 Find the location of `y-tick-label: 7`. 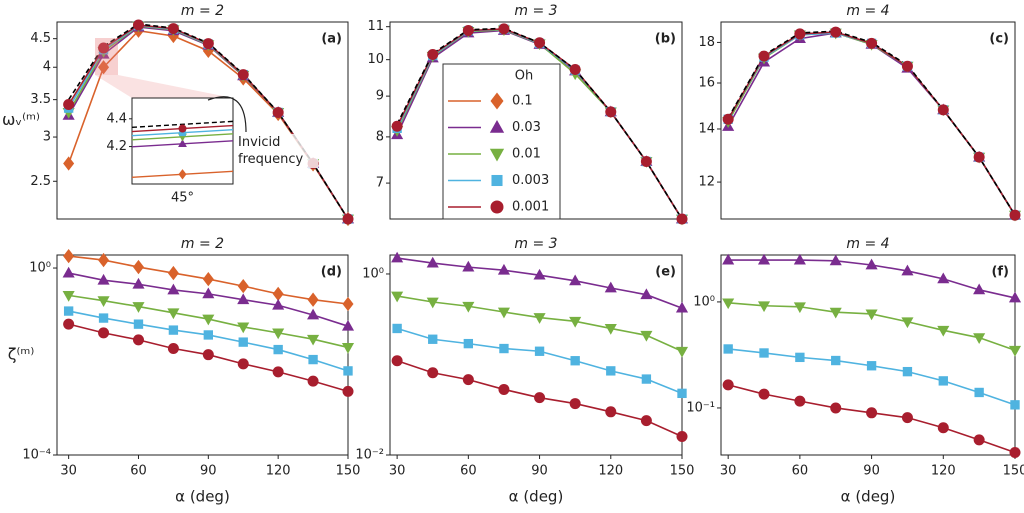

y-tick-label: 7 is located at coordinates (380, 183).